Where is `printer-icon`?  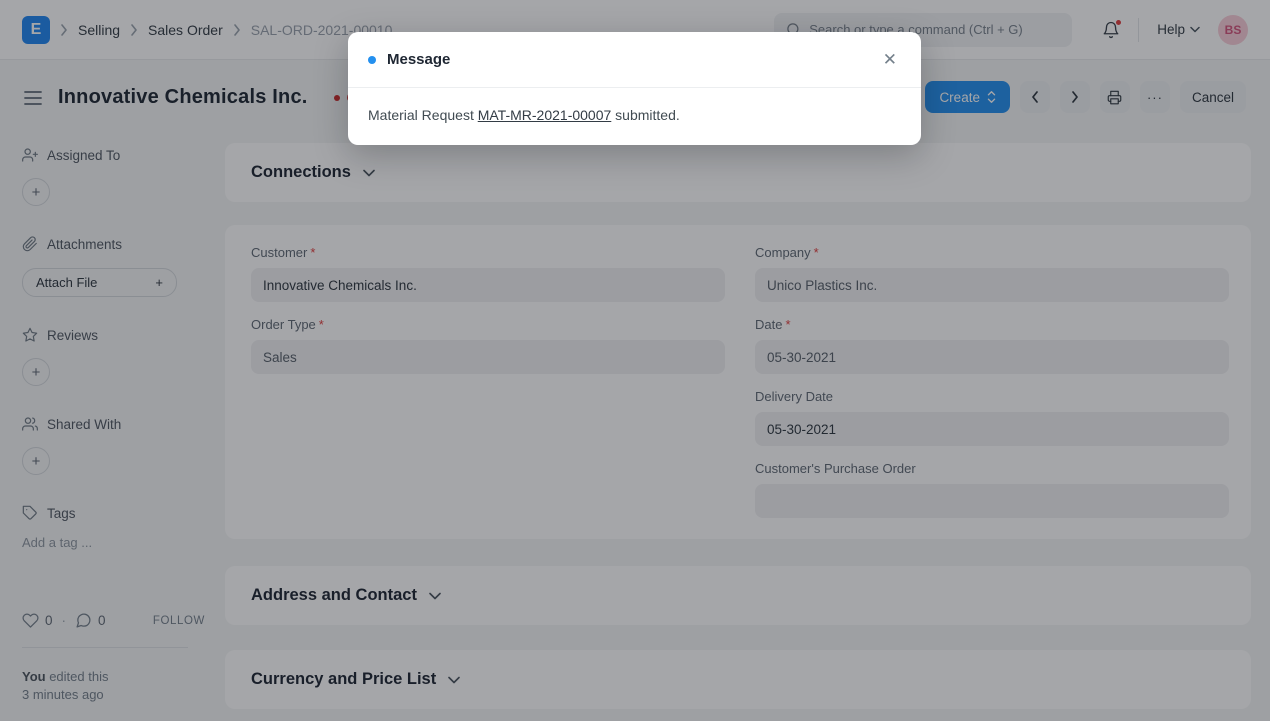
printer-icon is located at coordinates (1115, 97).